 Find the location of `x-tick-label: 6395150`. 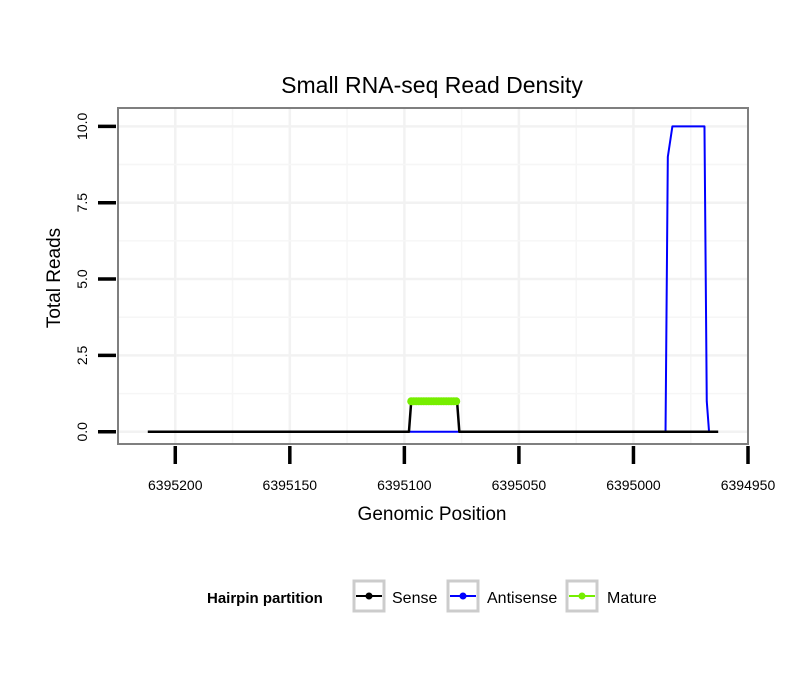

x-tick-label: 6395150 is located at coordinates (290, 485).